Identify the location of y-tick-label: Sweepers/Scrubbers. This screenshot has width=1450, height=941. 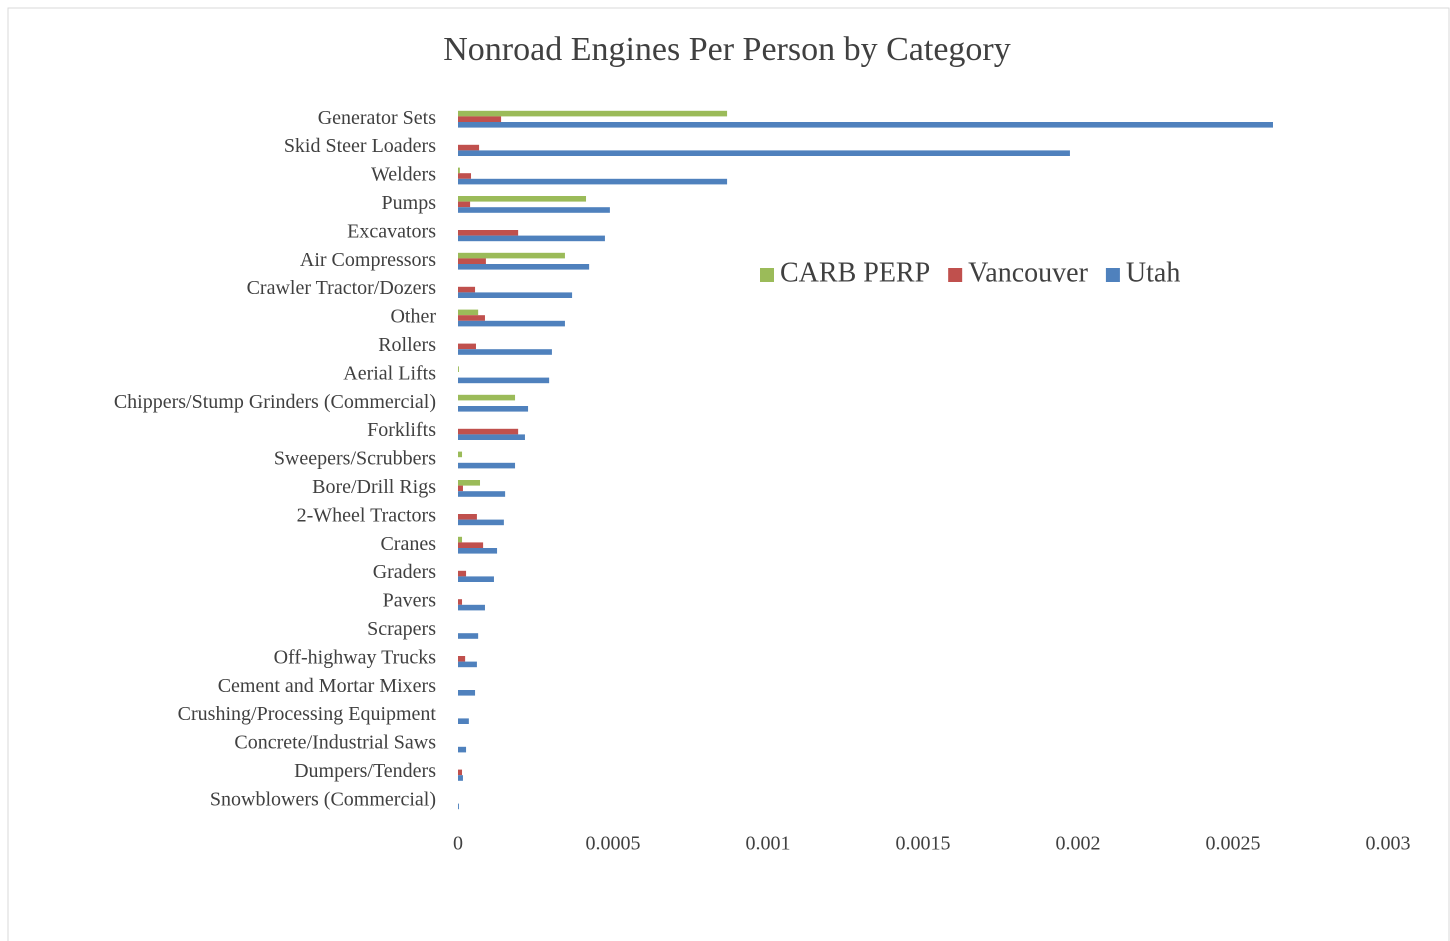
(355, 459).